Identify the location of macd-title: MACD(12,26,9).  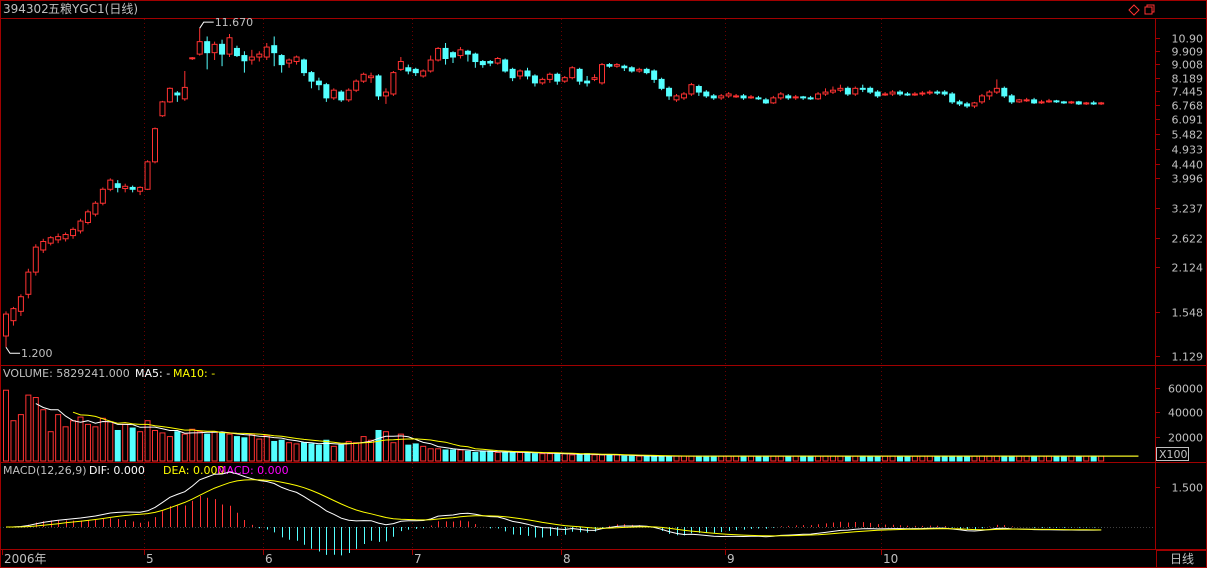
(45, 470).